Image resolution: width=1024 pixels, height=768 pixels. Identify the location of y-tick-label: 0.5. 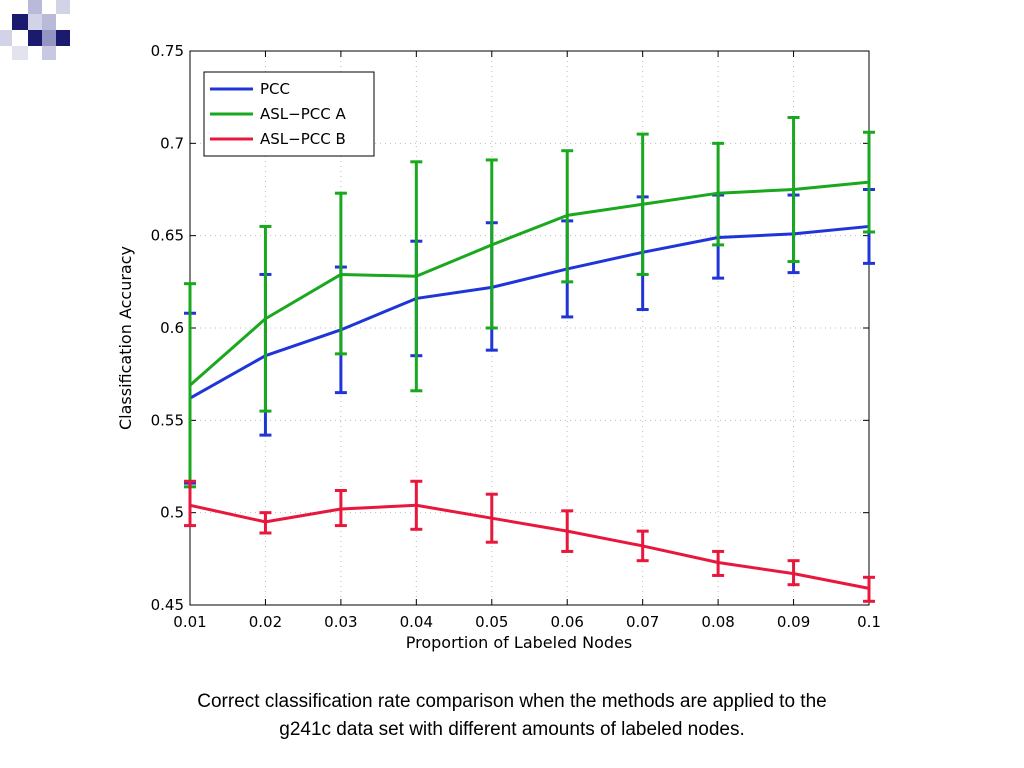
(172, 513).